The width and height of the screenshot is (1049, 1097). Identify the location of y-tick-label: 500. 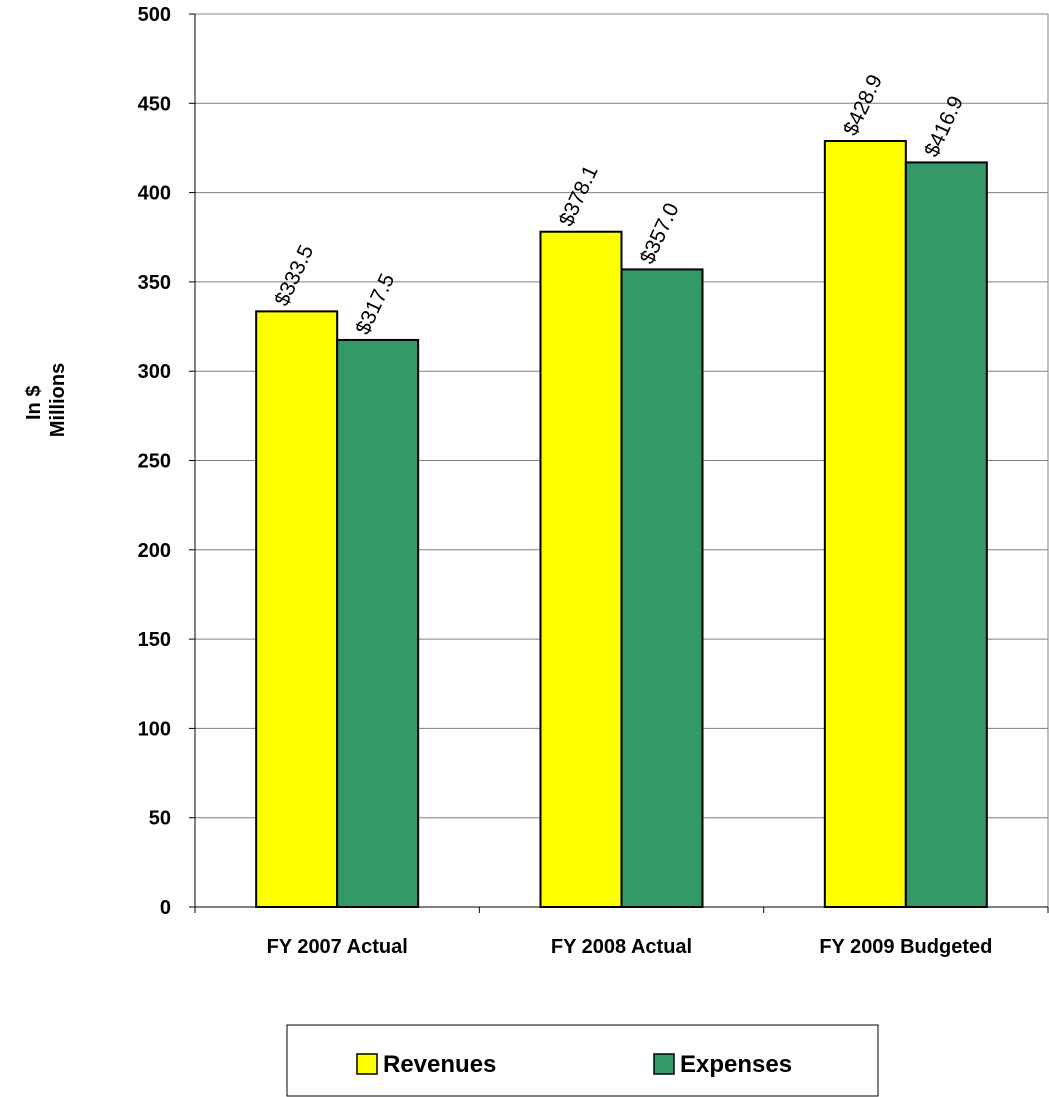
(154, 15).